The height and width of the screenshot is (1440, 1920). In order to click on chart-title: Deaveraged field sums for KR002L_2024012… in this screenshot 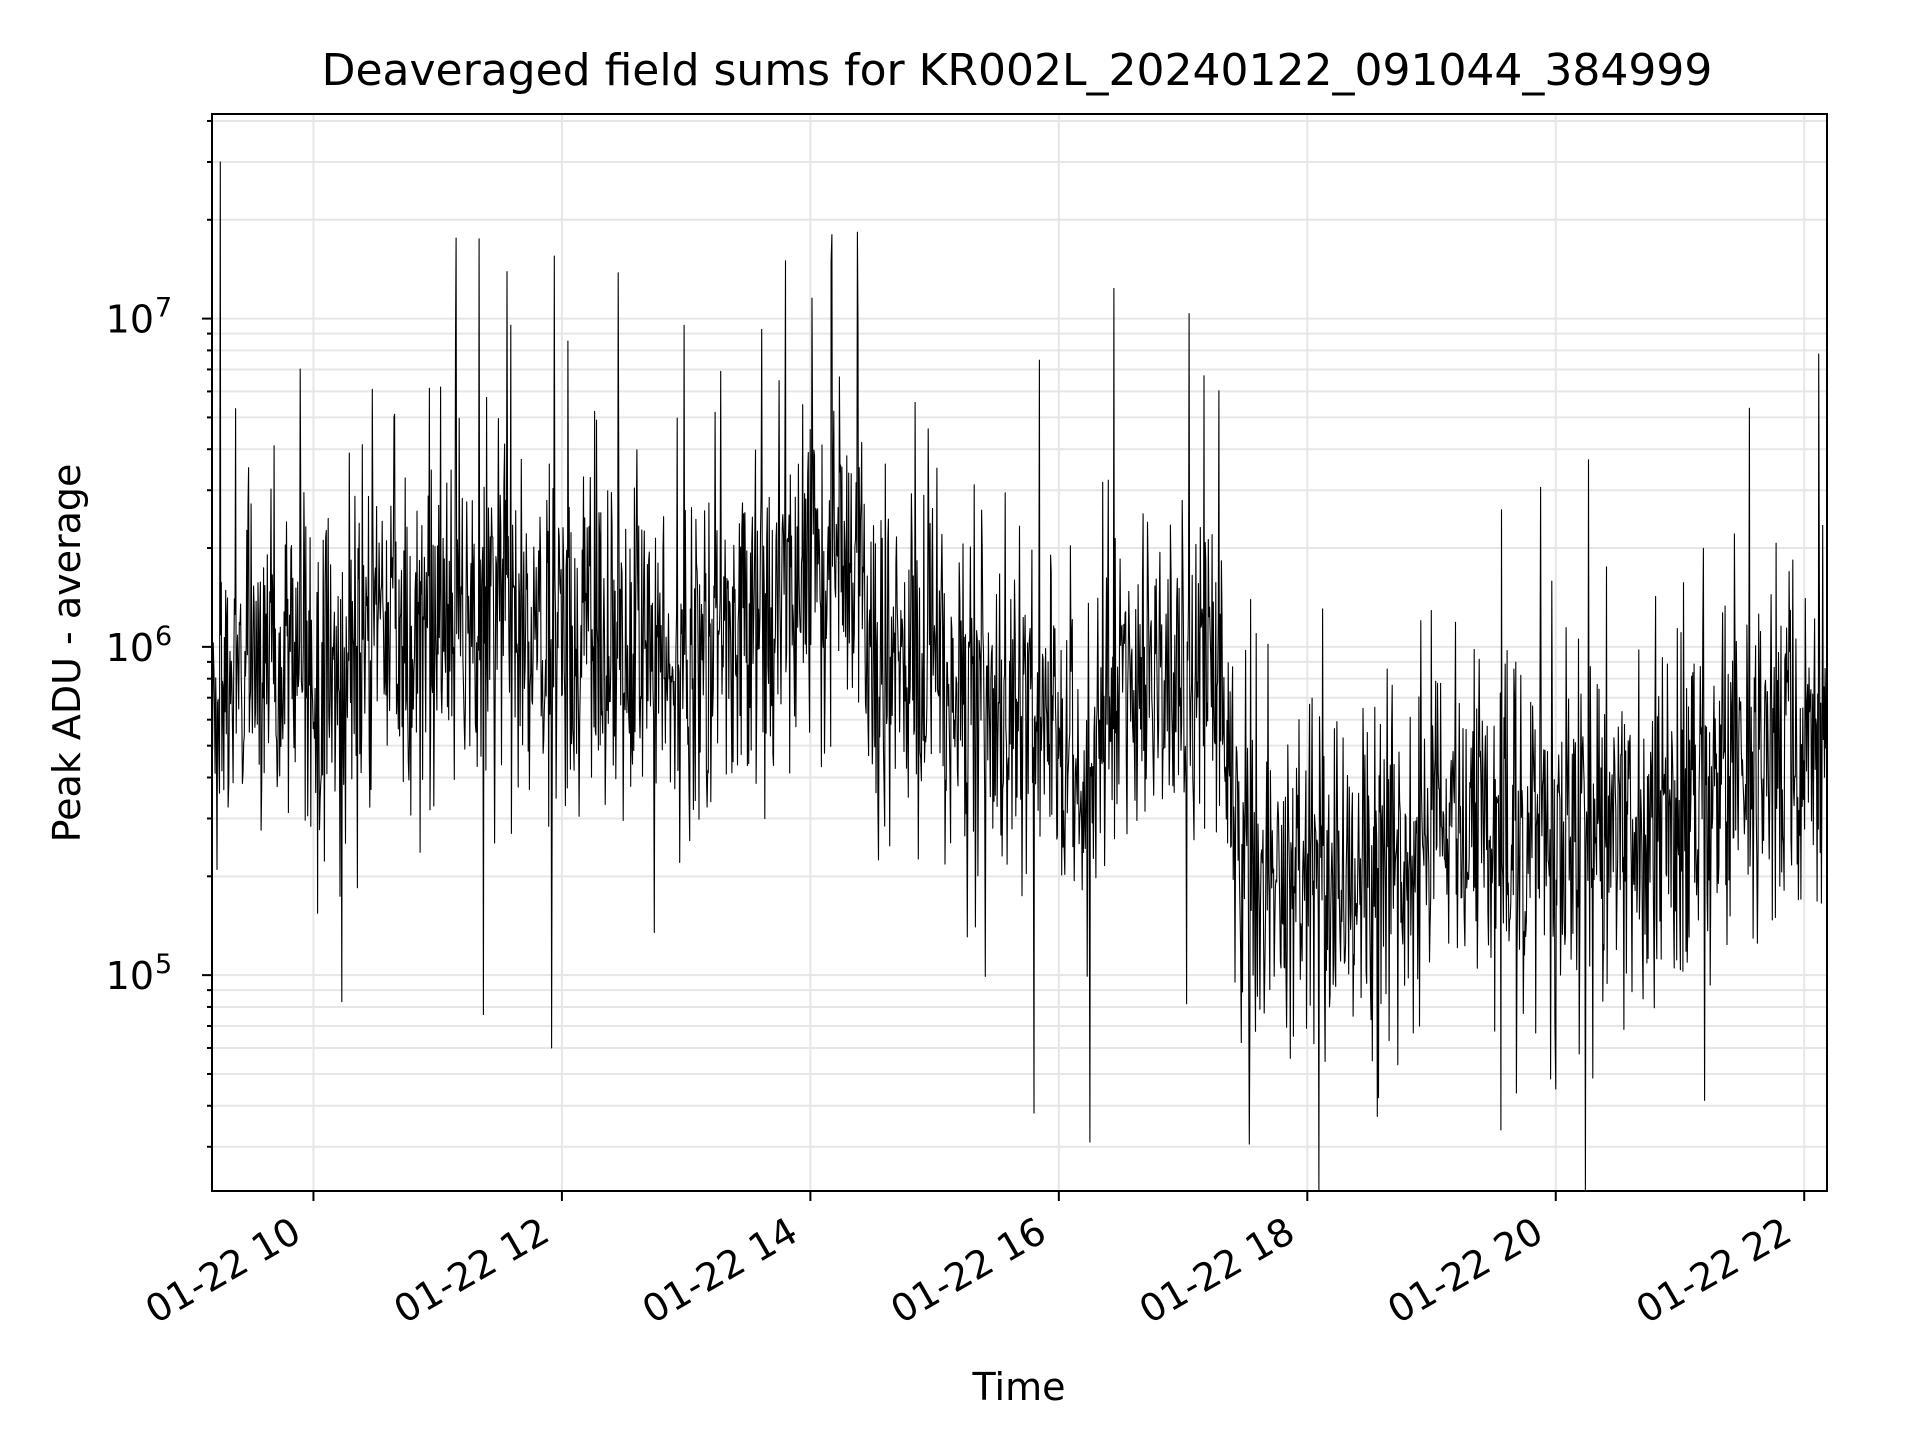, I will do `click(1017, 70)`.